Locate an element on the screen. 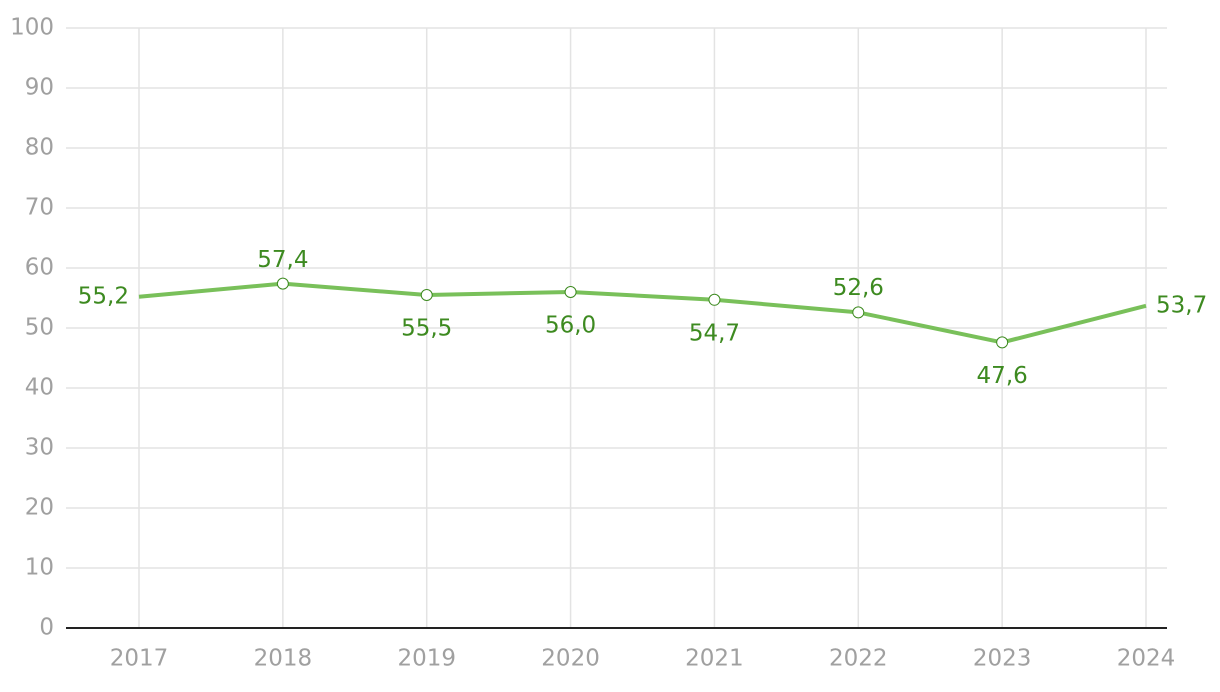 Image resolution: width=1220 pixels, height=692 pixels. value-label: 53,7 is located at coordinates (1181, 305).